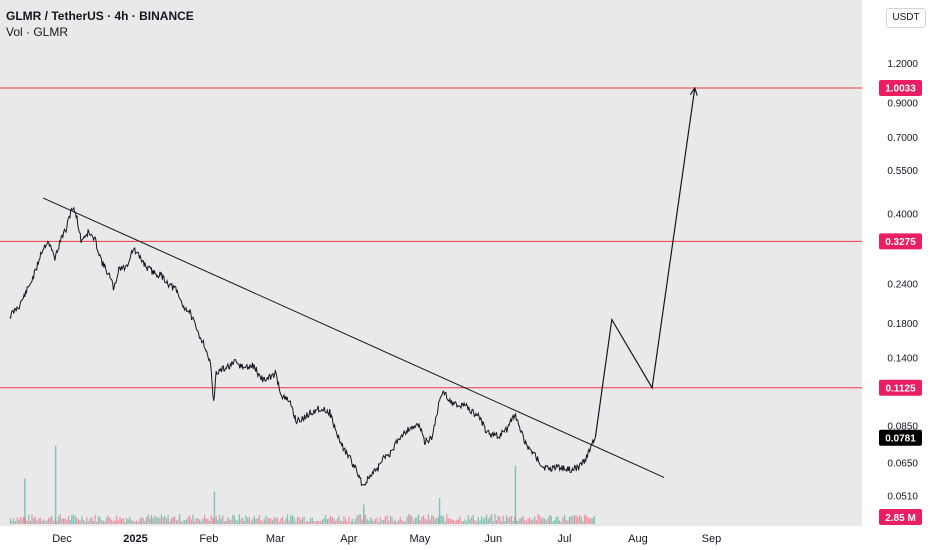  I want to click on time-axis: Dec 2025 Feb Mar Apr May Jun Jul Aug Sep, so click(386, 539).